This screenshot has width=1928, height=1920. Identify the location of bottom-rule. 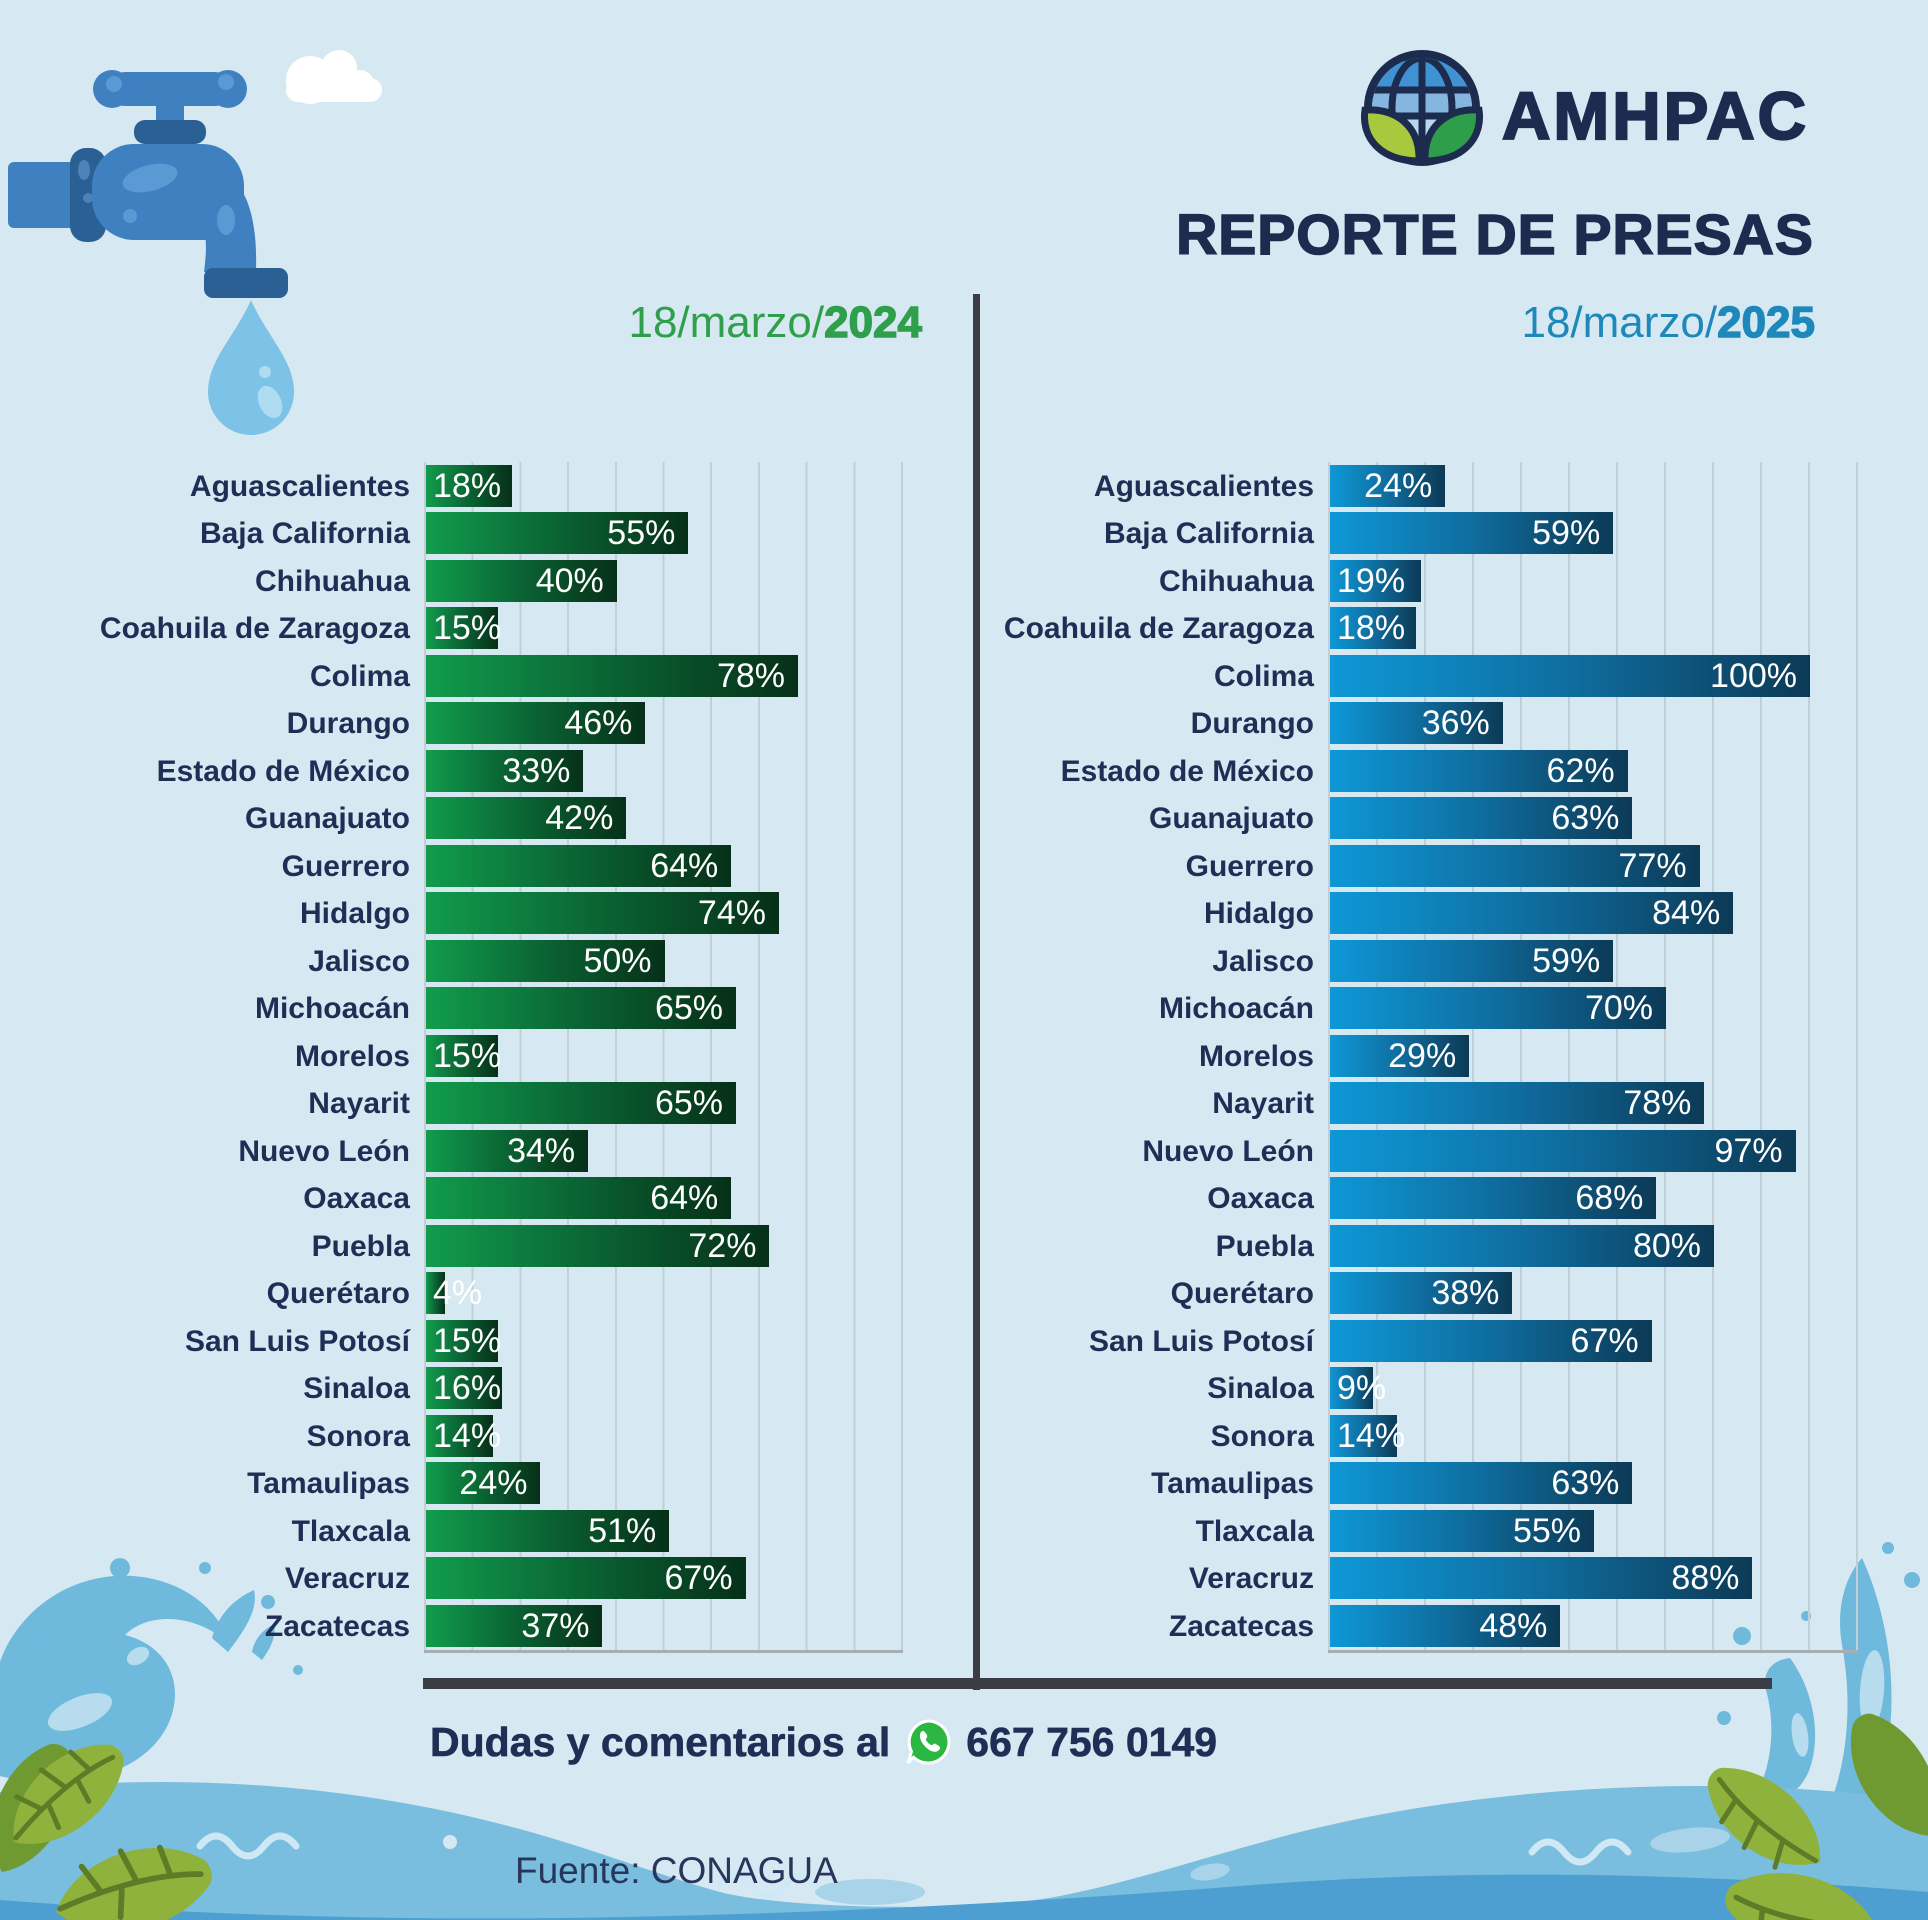
(1097, 1683).